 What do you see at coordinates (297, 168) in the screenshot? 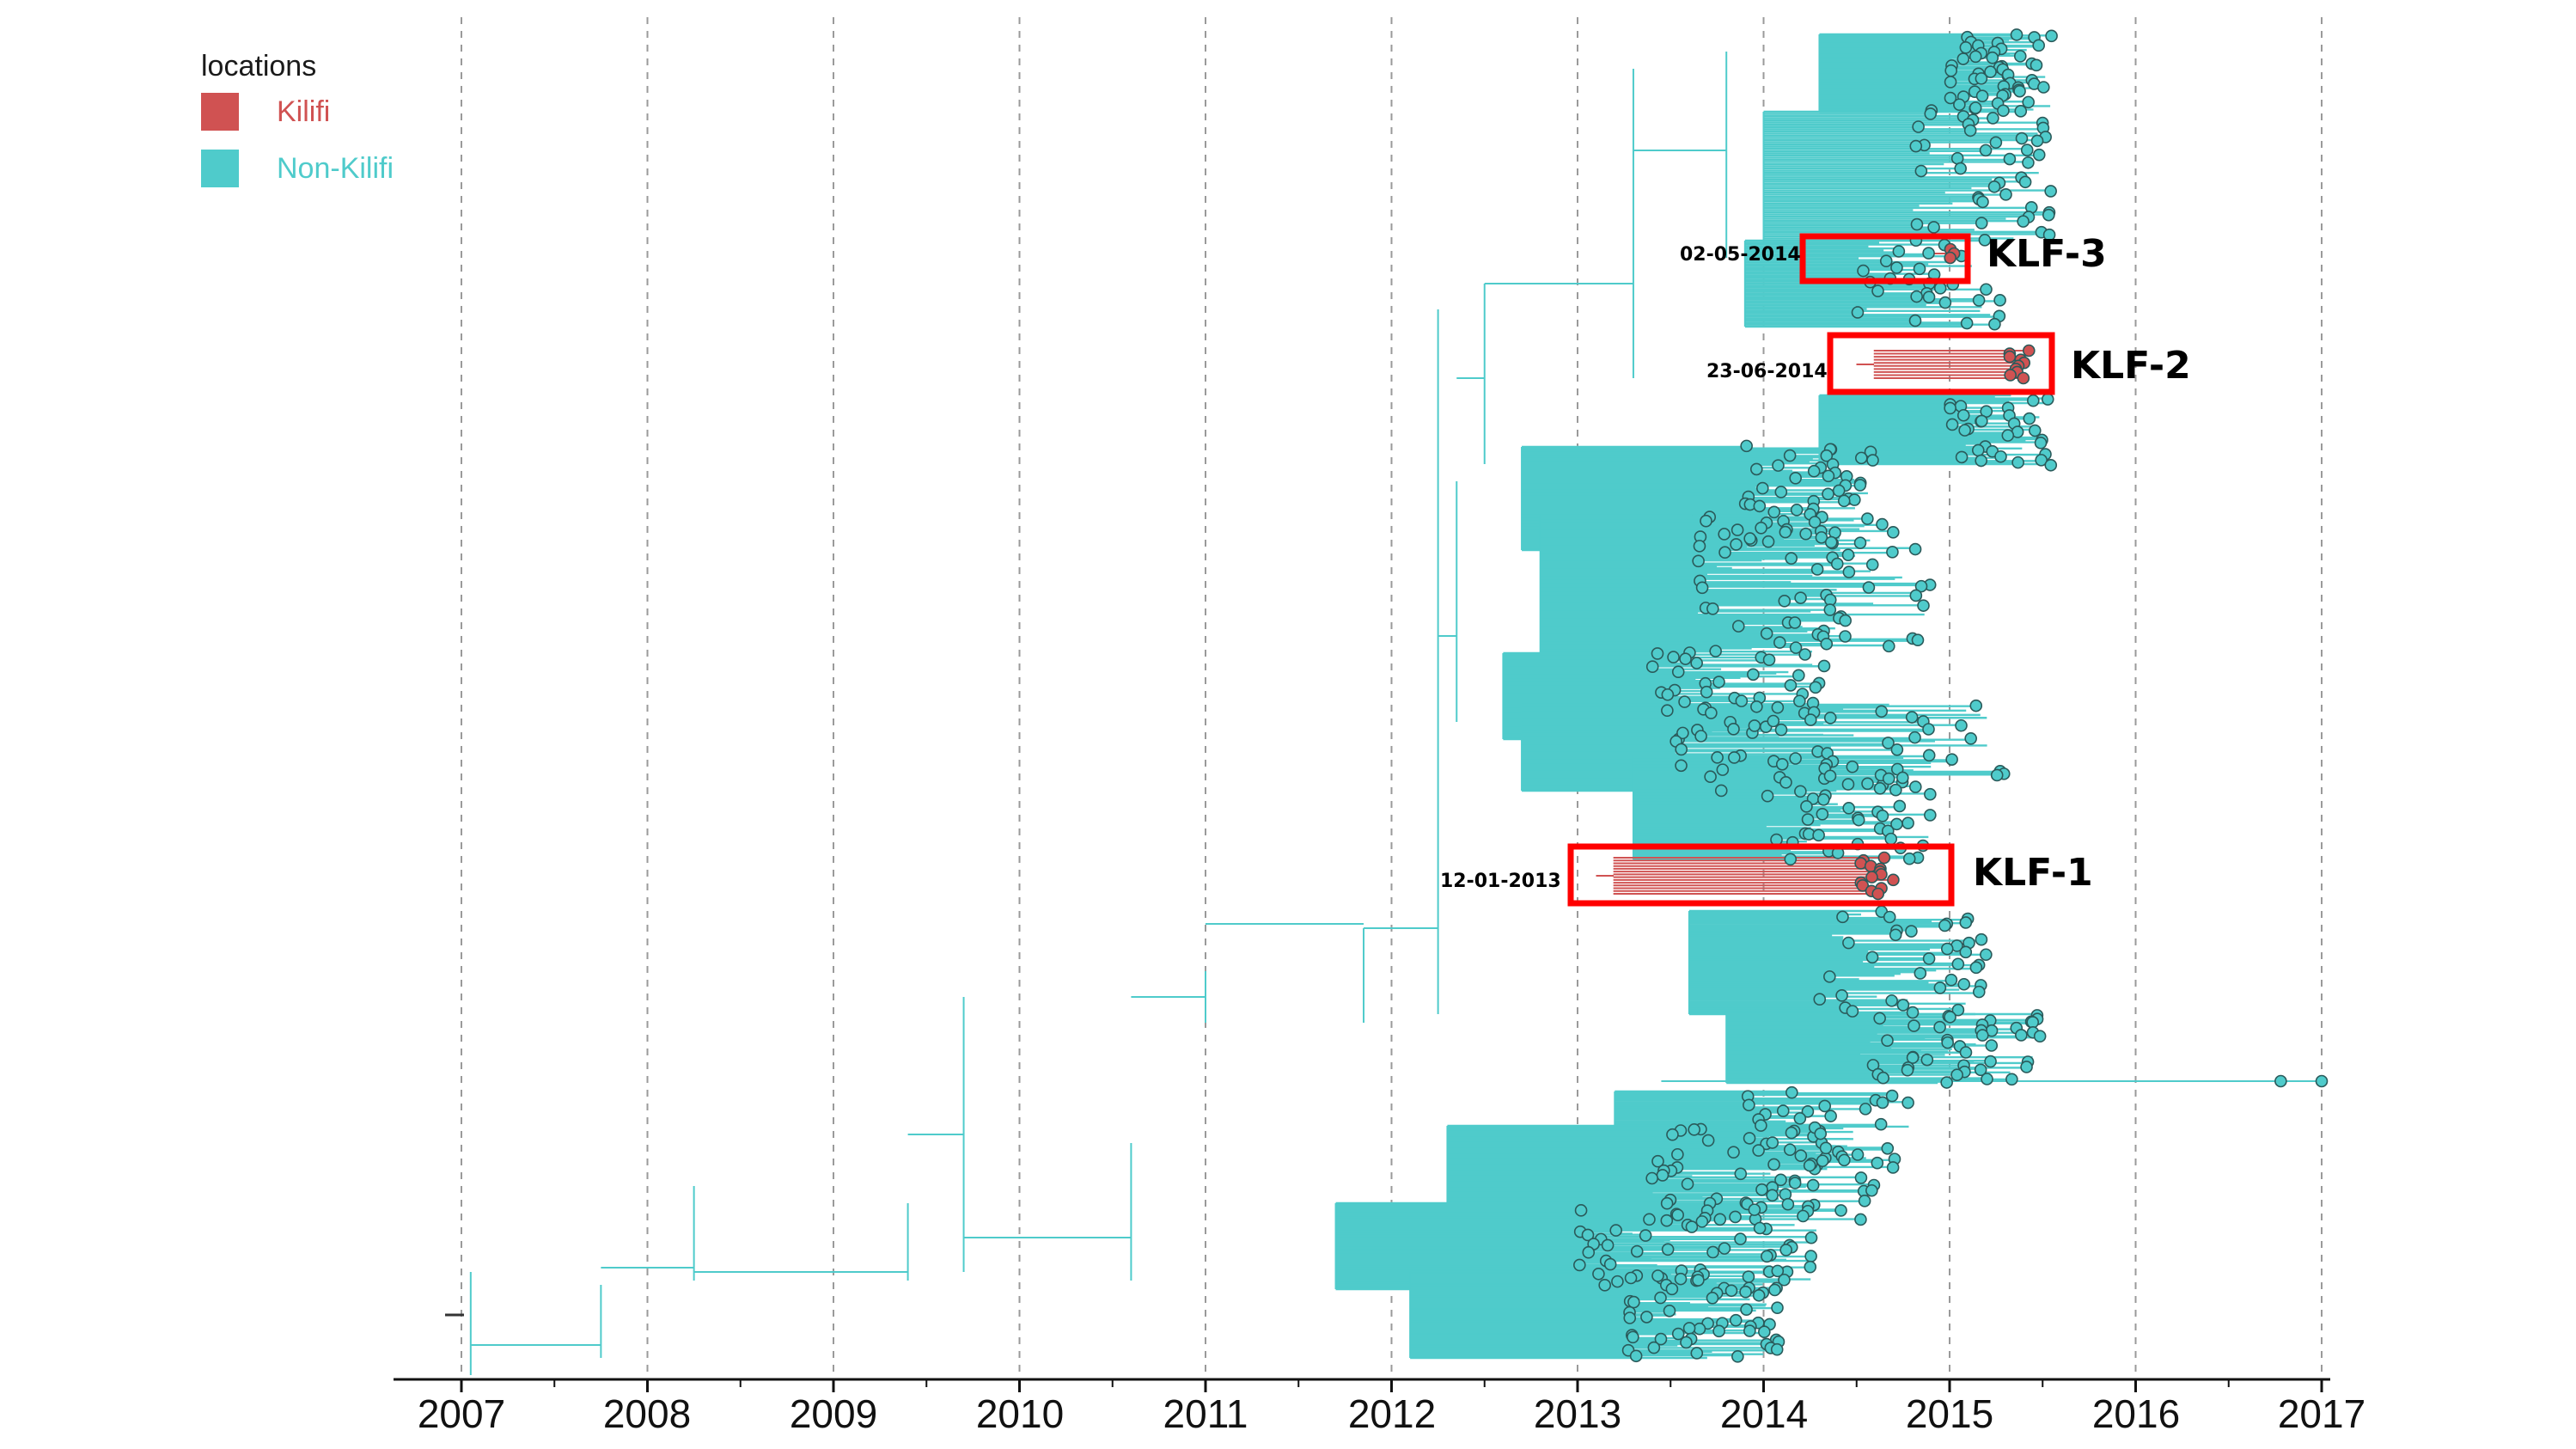
I see `legend-item-non-kilifi: Non-Kilifi` at bounding box center [297, 168].